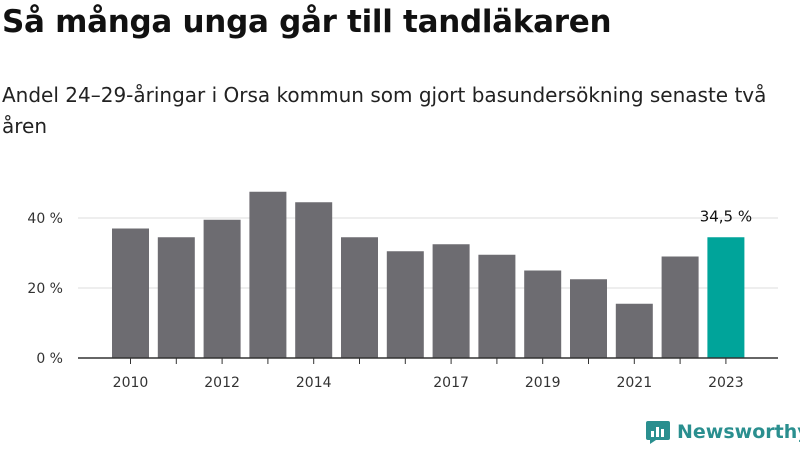 Image resolution: width=800 pixels, height=450 pixels. I want to click on x-tick-label: 2023, so click(726, 383).